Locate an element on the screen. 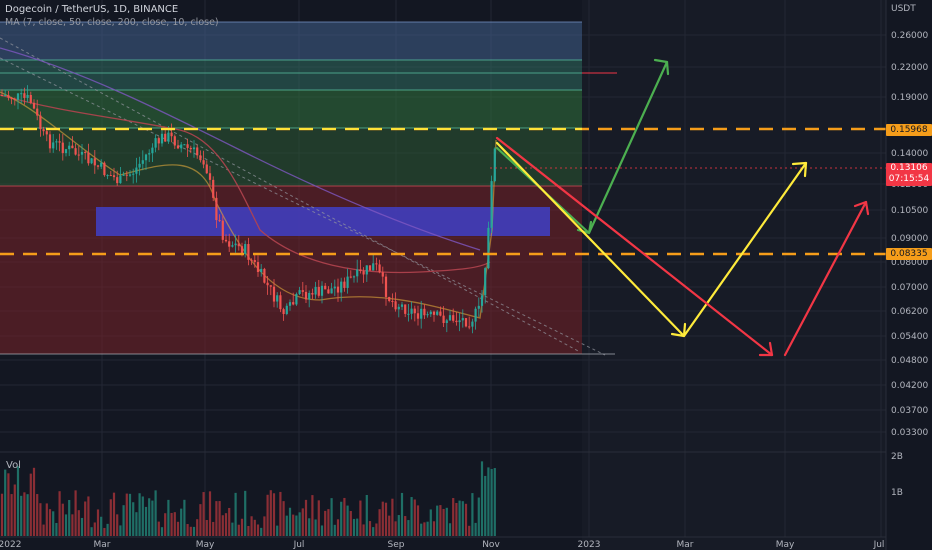 The width and height of the screenshot is (932, 550). price-tick: 0.06200 is located at coordinates (909, 312).